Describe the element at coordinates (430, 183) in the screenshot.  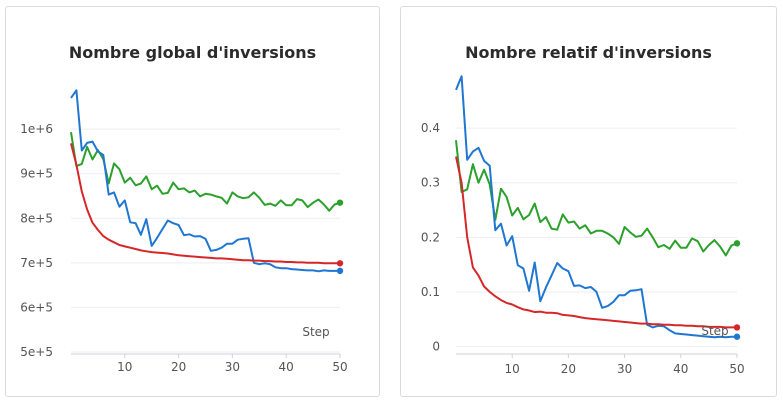
I see `y-tick-label: 0.3` at that location.